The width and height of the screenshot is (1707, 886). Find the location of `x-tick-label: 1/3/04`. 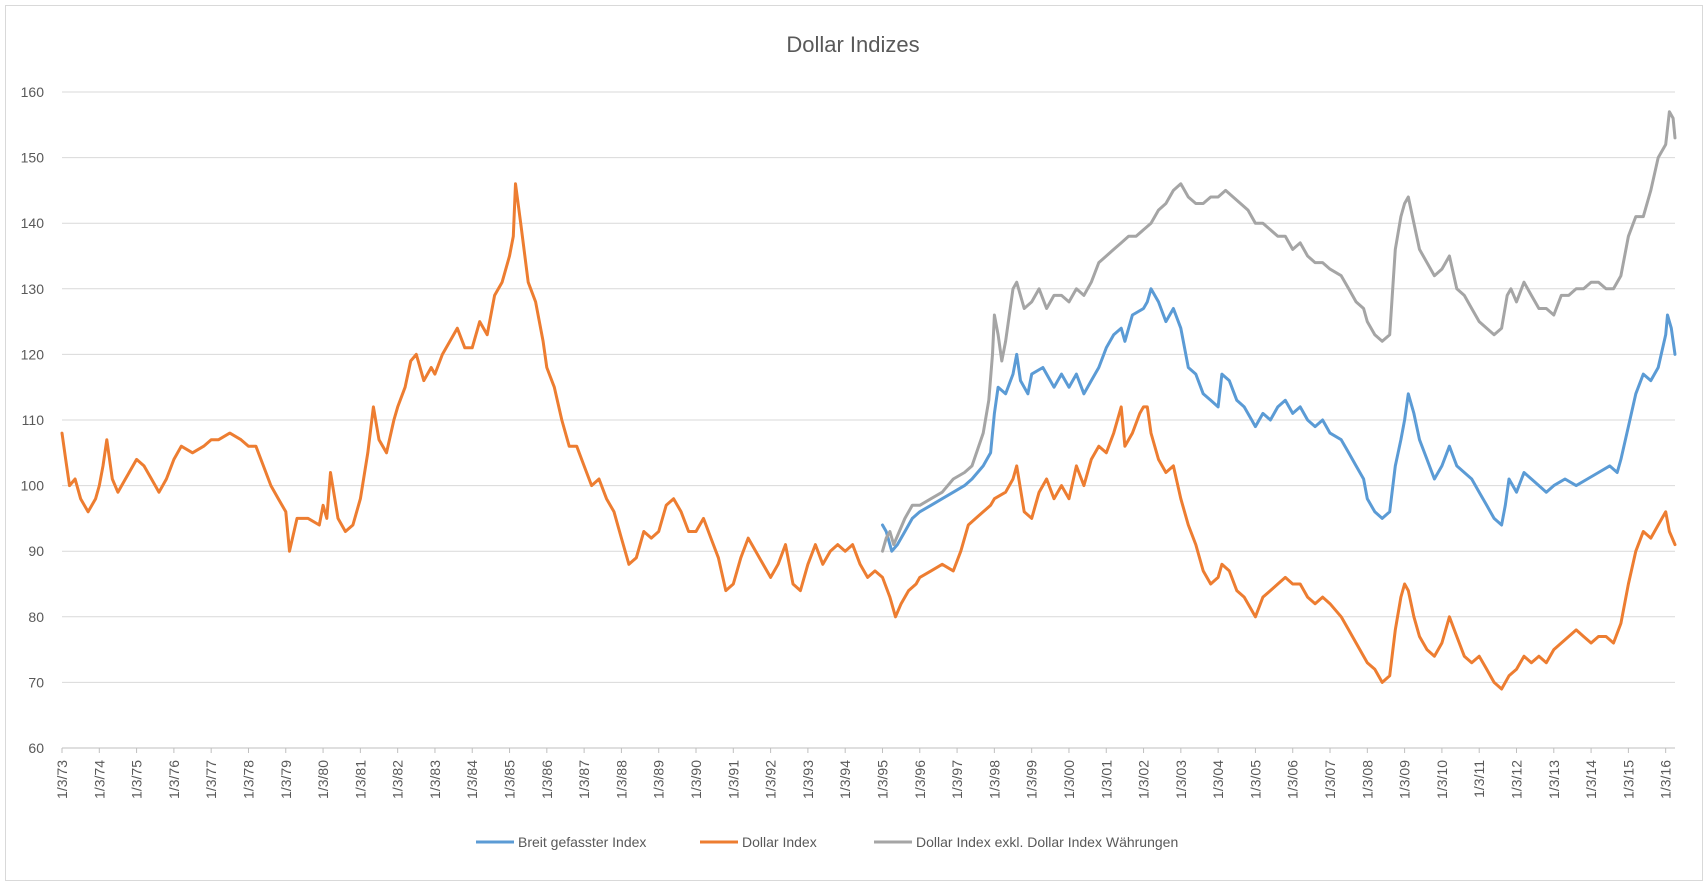

x-tick-label: 1/3/04 is located at coordinates (1218, 779).